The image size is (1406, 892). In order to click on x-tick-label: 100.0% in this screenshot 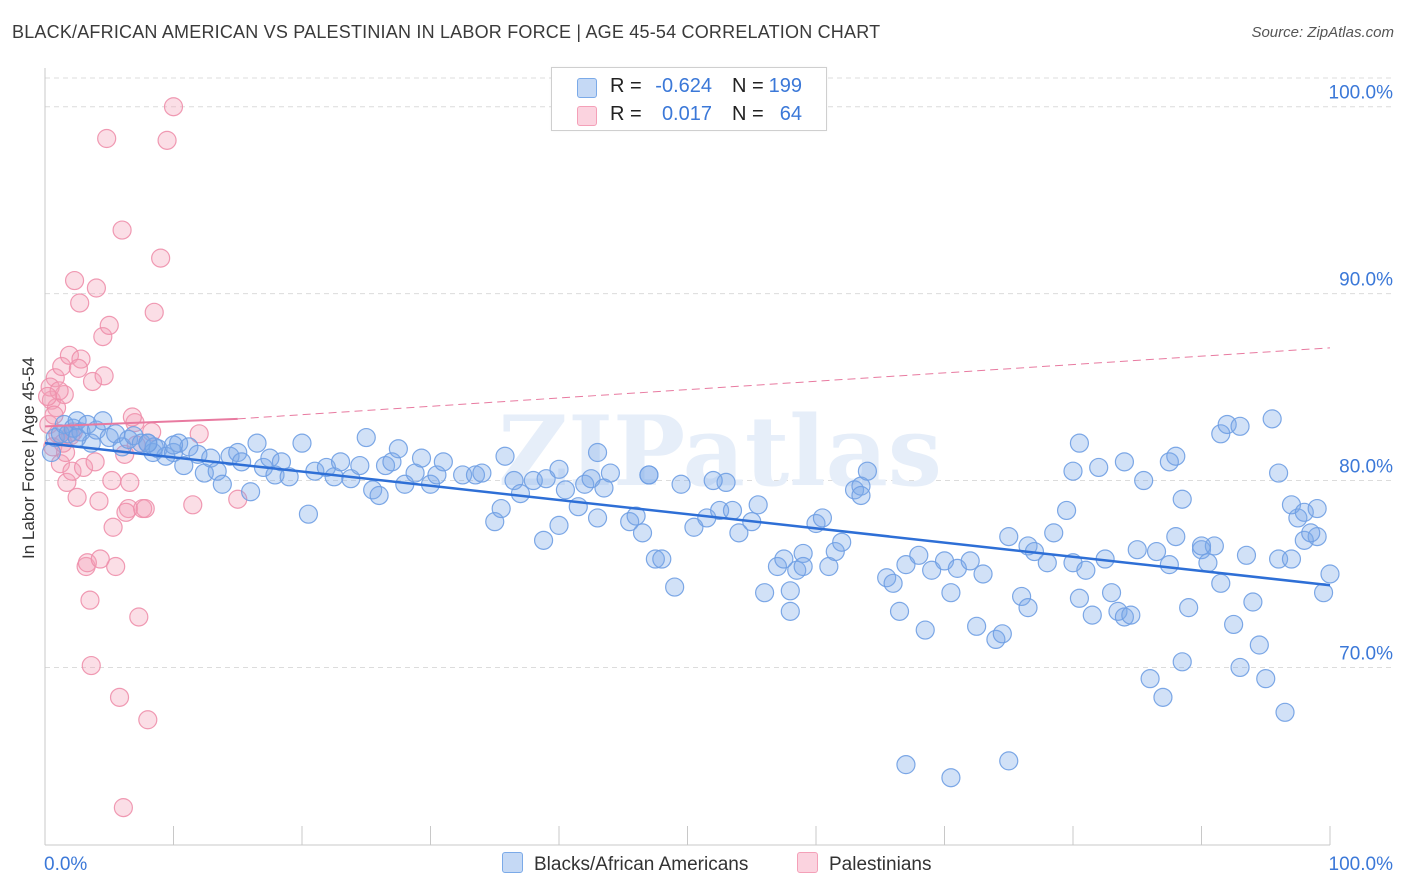, I will do `click(1361, 864)`.